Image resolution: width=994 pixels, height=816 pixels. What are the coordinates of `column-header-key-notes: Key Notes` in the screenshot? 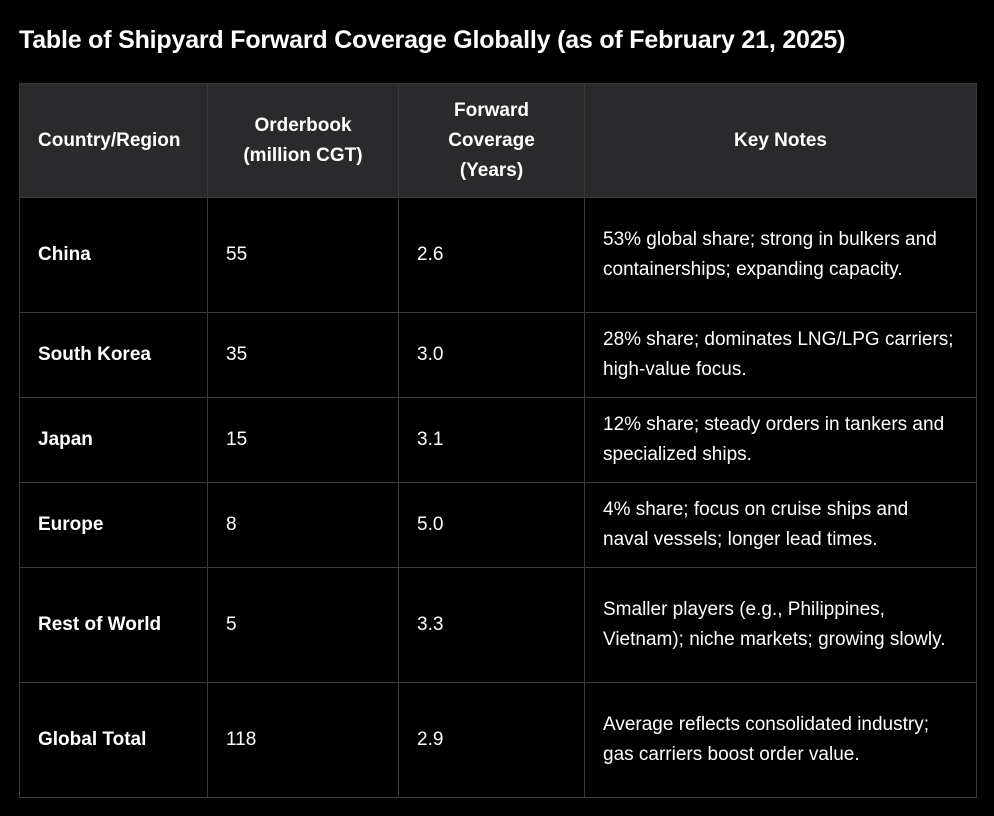 It's located at (780, 140).